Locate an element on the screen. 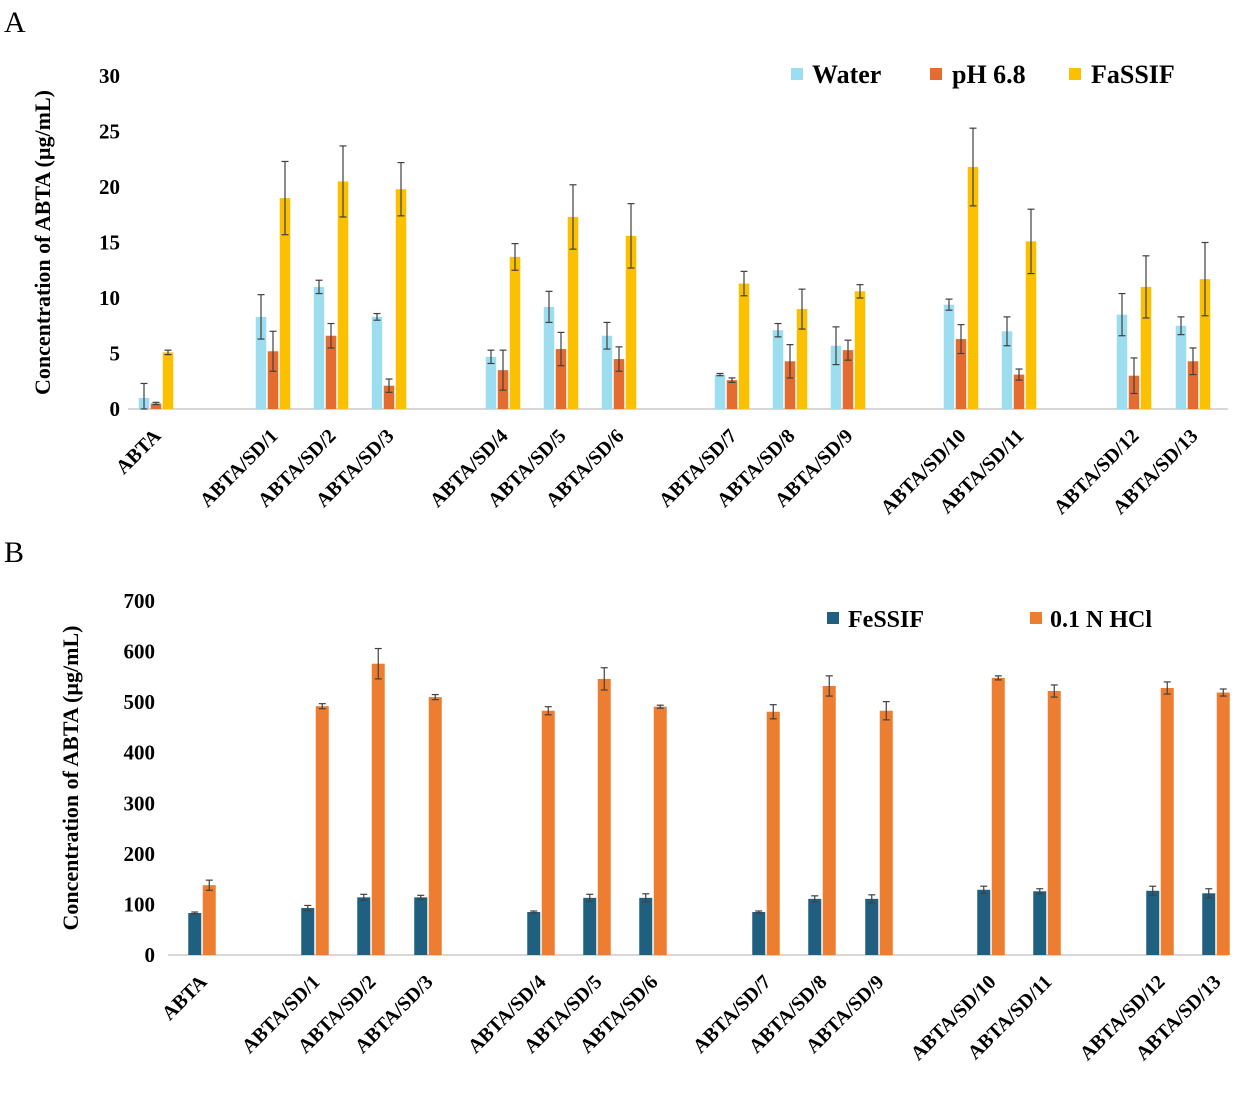  panel-b-letter: B is located at coordinates (14, 552).